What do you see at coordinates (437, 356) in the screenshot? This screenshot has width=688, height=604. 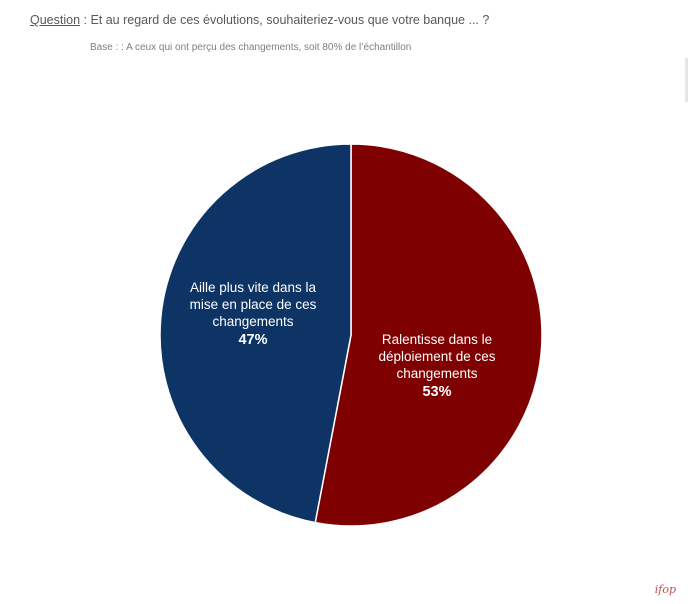 I see `slice-label-slow-line2: déploiement de ces` at bounding box center [437, 356].